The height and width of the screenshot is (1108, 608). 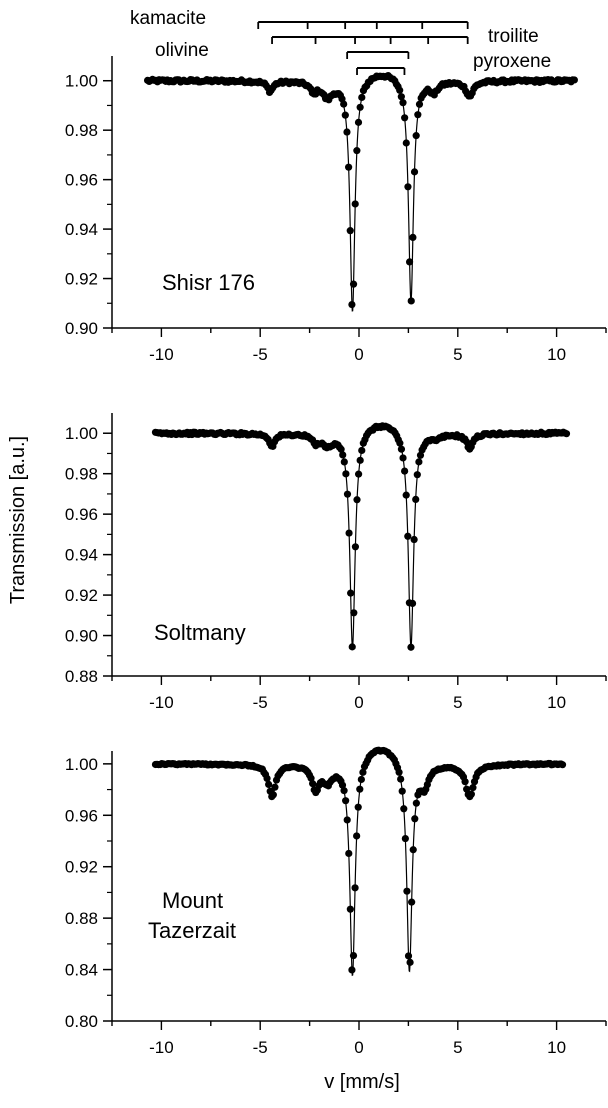 What do you see at coordinates (18, 520) in the screenshot?
I see `y-axis-label: Transmission [a.u.]` at bounding box center [18, 520].